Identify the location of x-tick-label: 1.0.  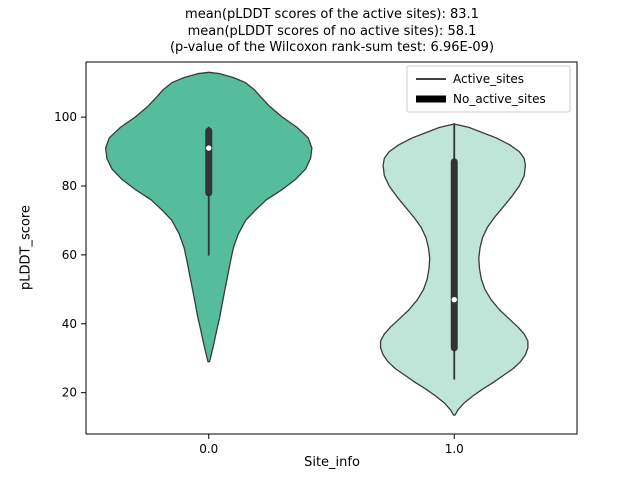
(454, 449).